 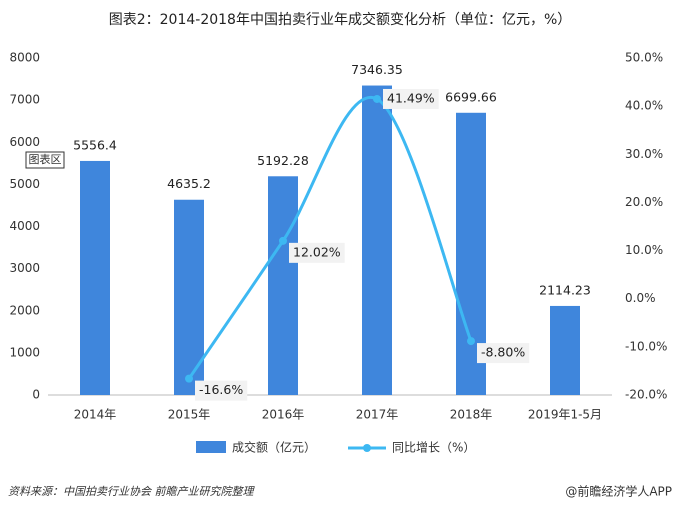 What do you see at coordinates (640, 298) in the screenshot?
I see `y2-tick-label: 0.0%` at bounding box center [640, 298].